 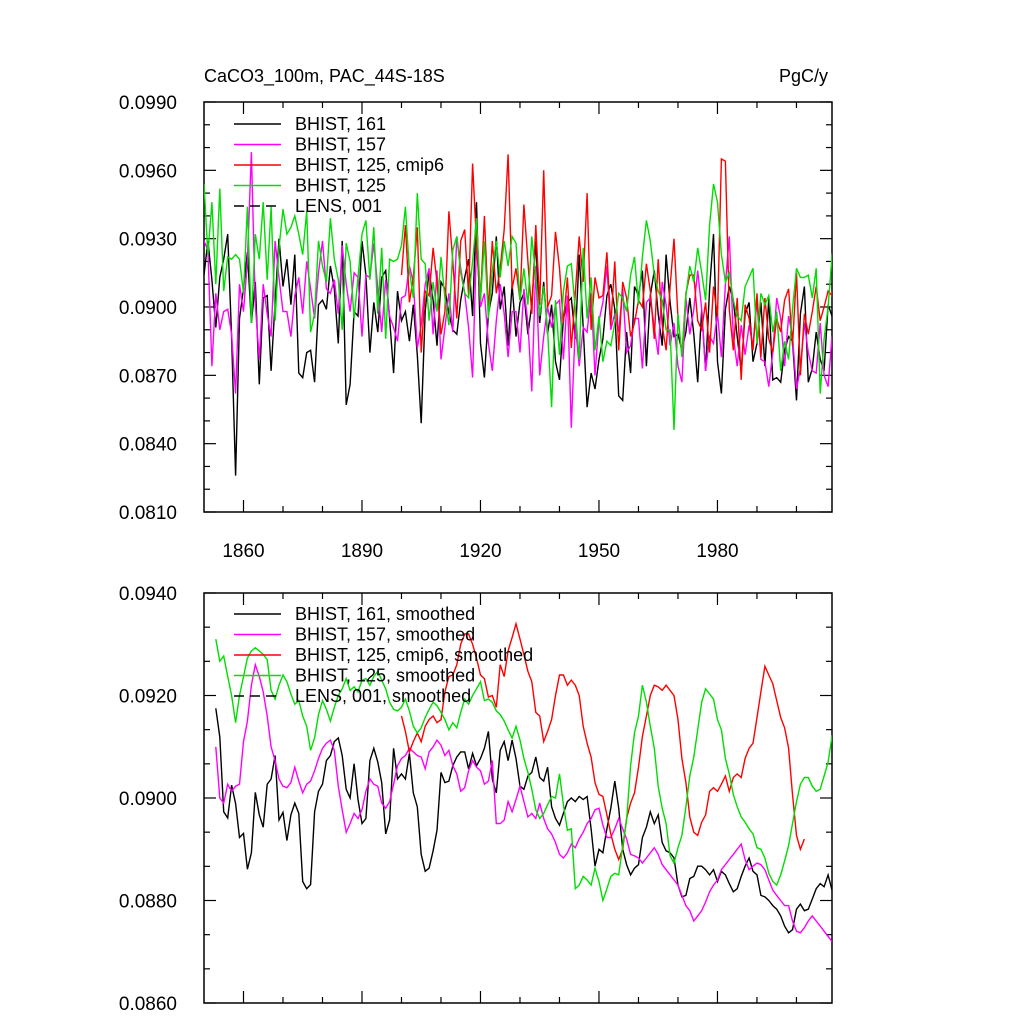 I want to click on y-tick-label: 0.0940, so click(x=148, y=594).